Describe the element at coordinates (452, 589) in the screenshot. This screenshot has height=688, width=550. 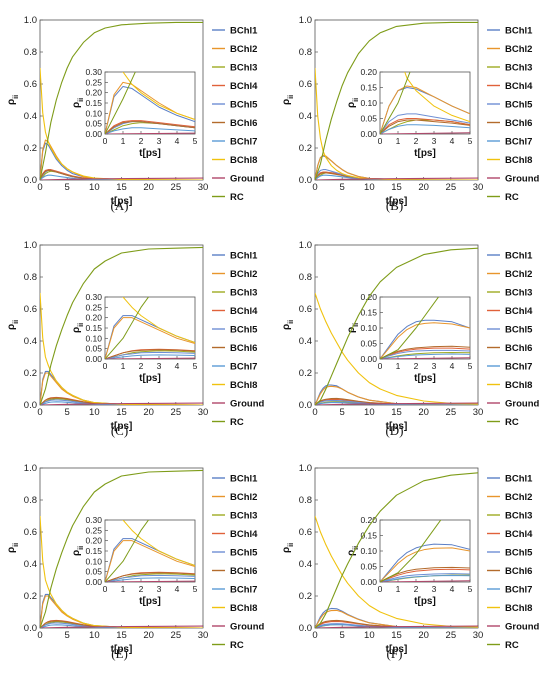
I see `inset-xtick-label: 4` at that location.